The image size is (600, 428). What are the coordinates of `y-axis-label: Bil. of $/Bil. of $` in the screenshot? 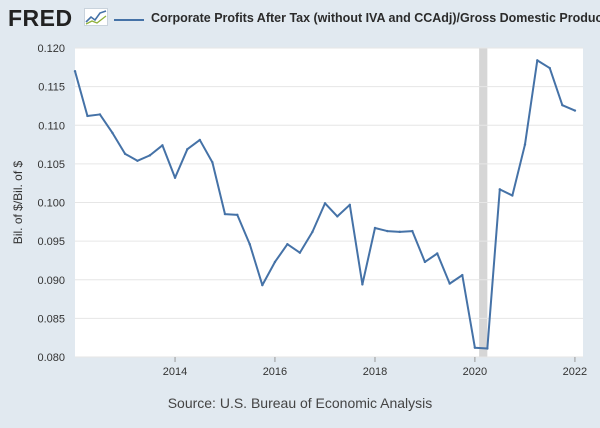 It's located at (18, 202).